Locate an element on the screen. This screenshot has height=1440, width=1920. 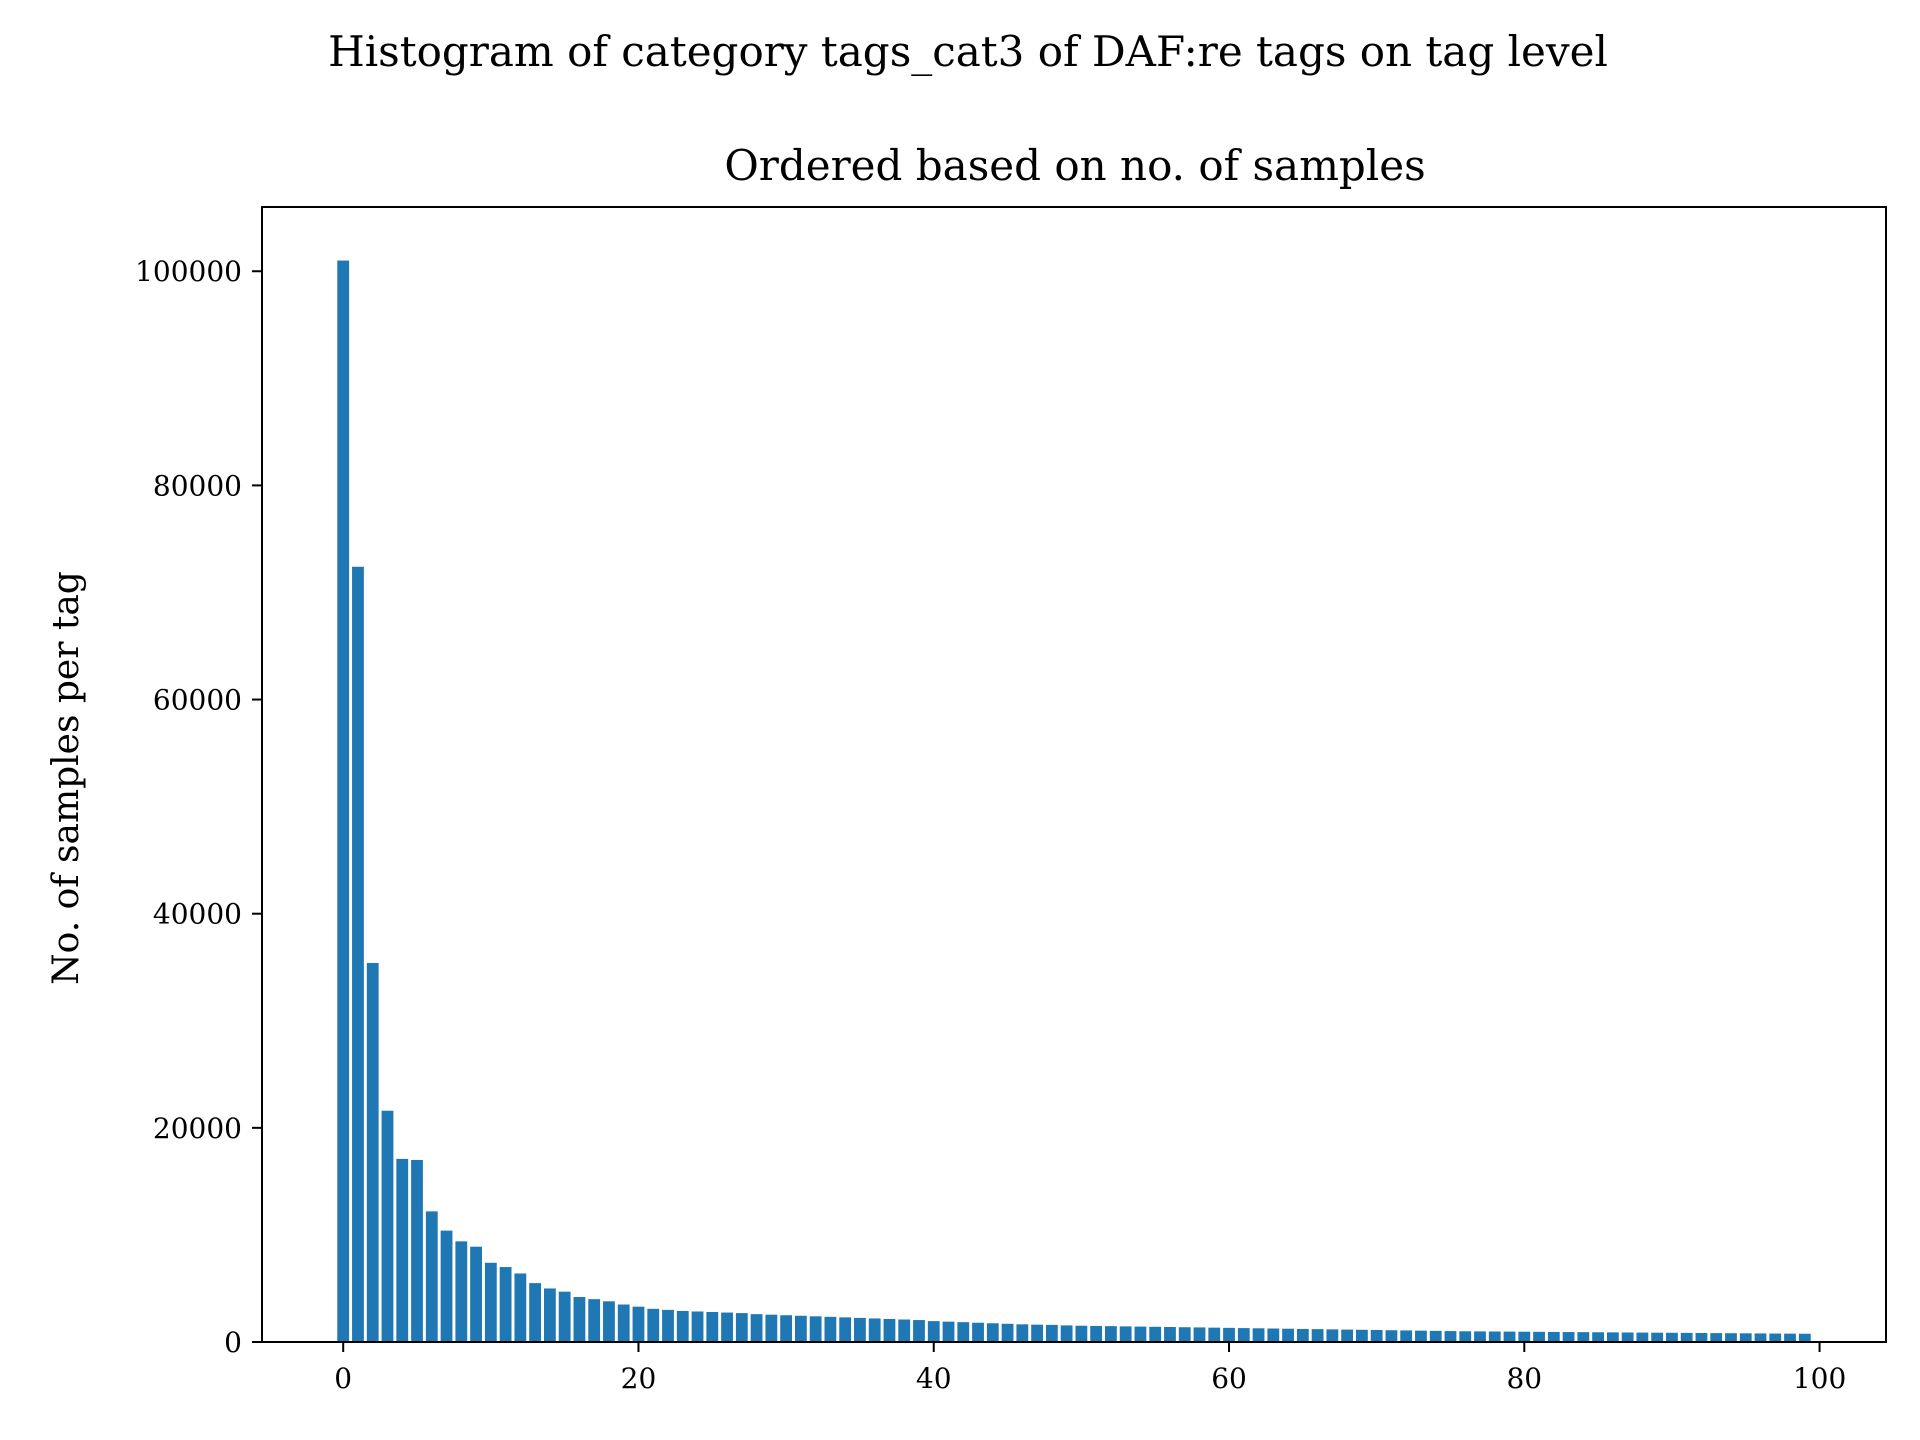
x-tick-label-40: 40 is located at coordinates (934, 1378).